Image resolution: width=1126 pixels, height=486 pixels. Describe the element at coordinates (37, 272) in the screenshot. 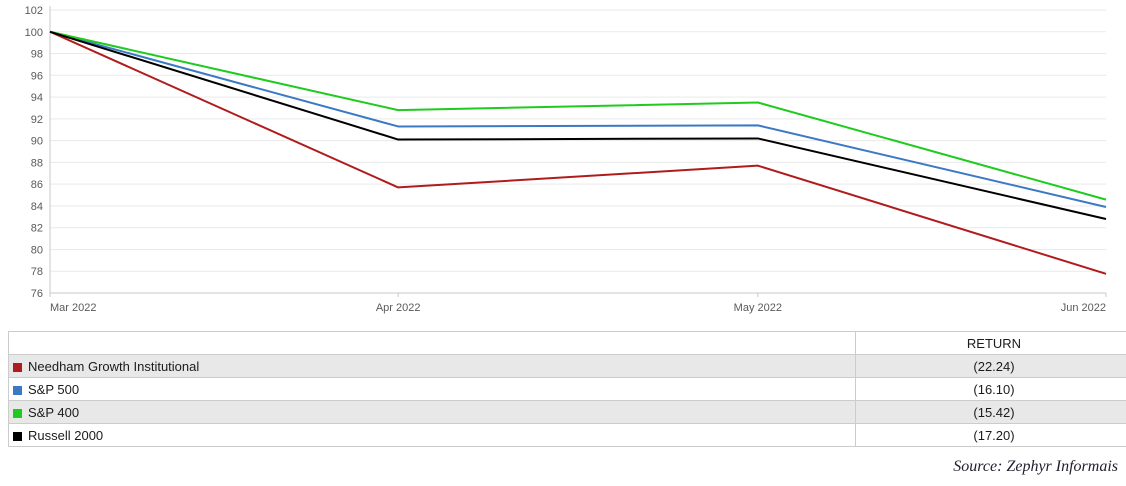

I see `y-tick-label: 78` at that location.